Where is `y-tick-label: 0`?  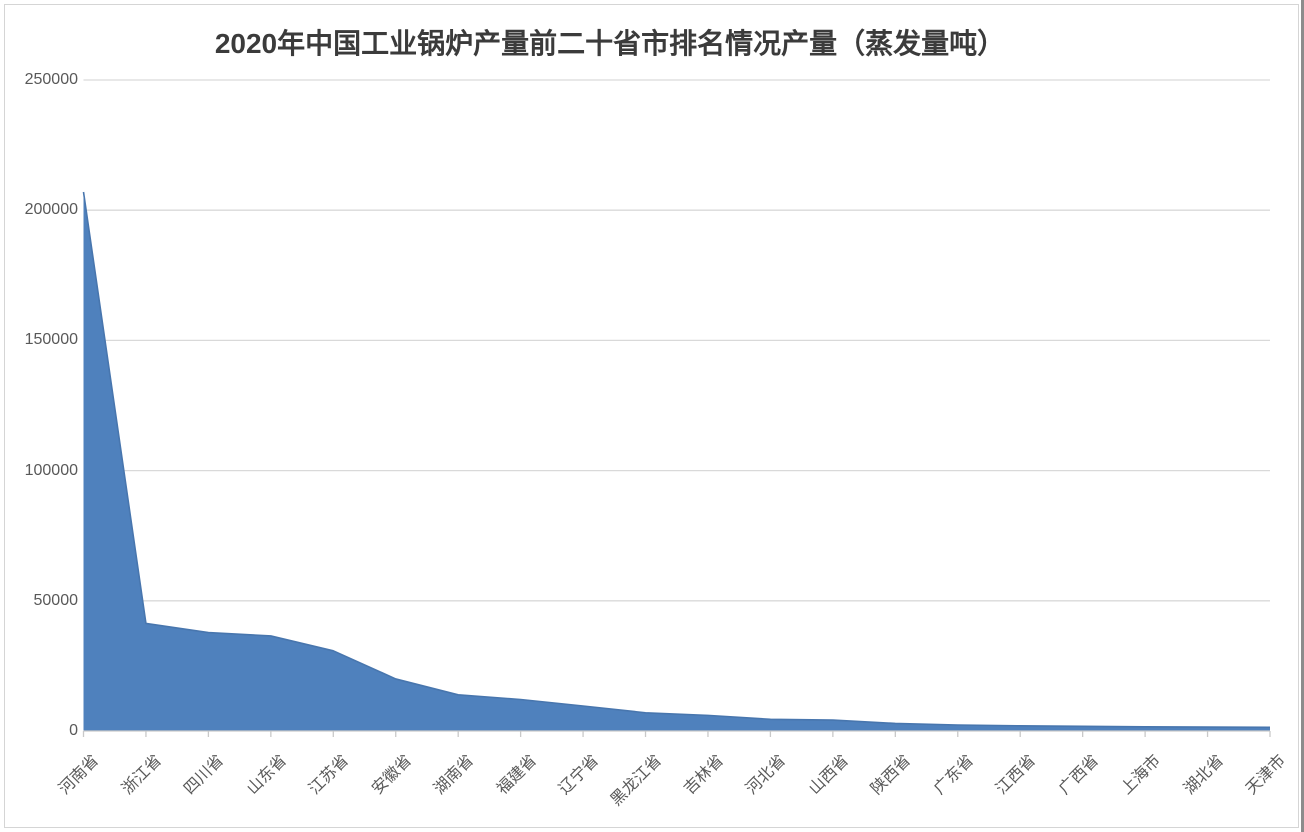 y-tick-label: 0 is located at coordinates (73, 730).